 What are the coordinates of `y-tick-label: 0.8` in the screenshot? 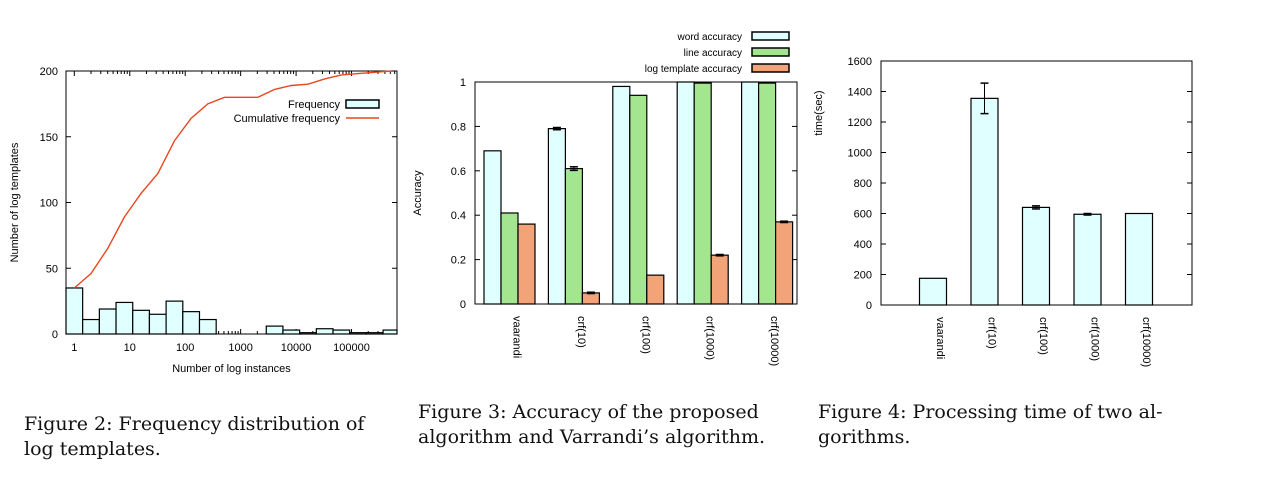 It's located at (458, 127).